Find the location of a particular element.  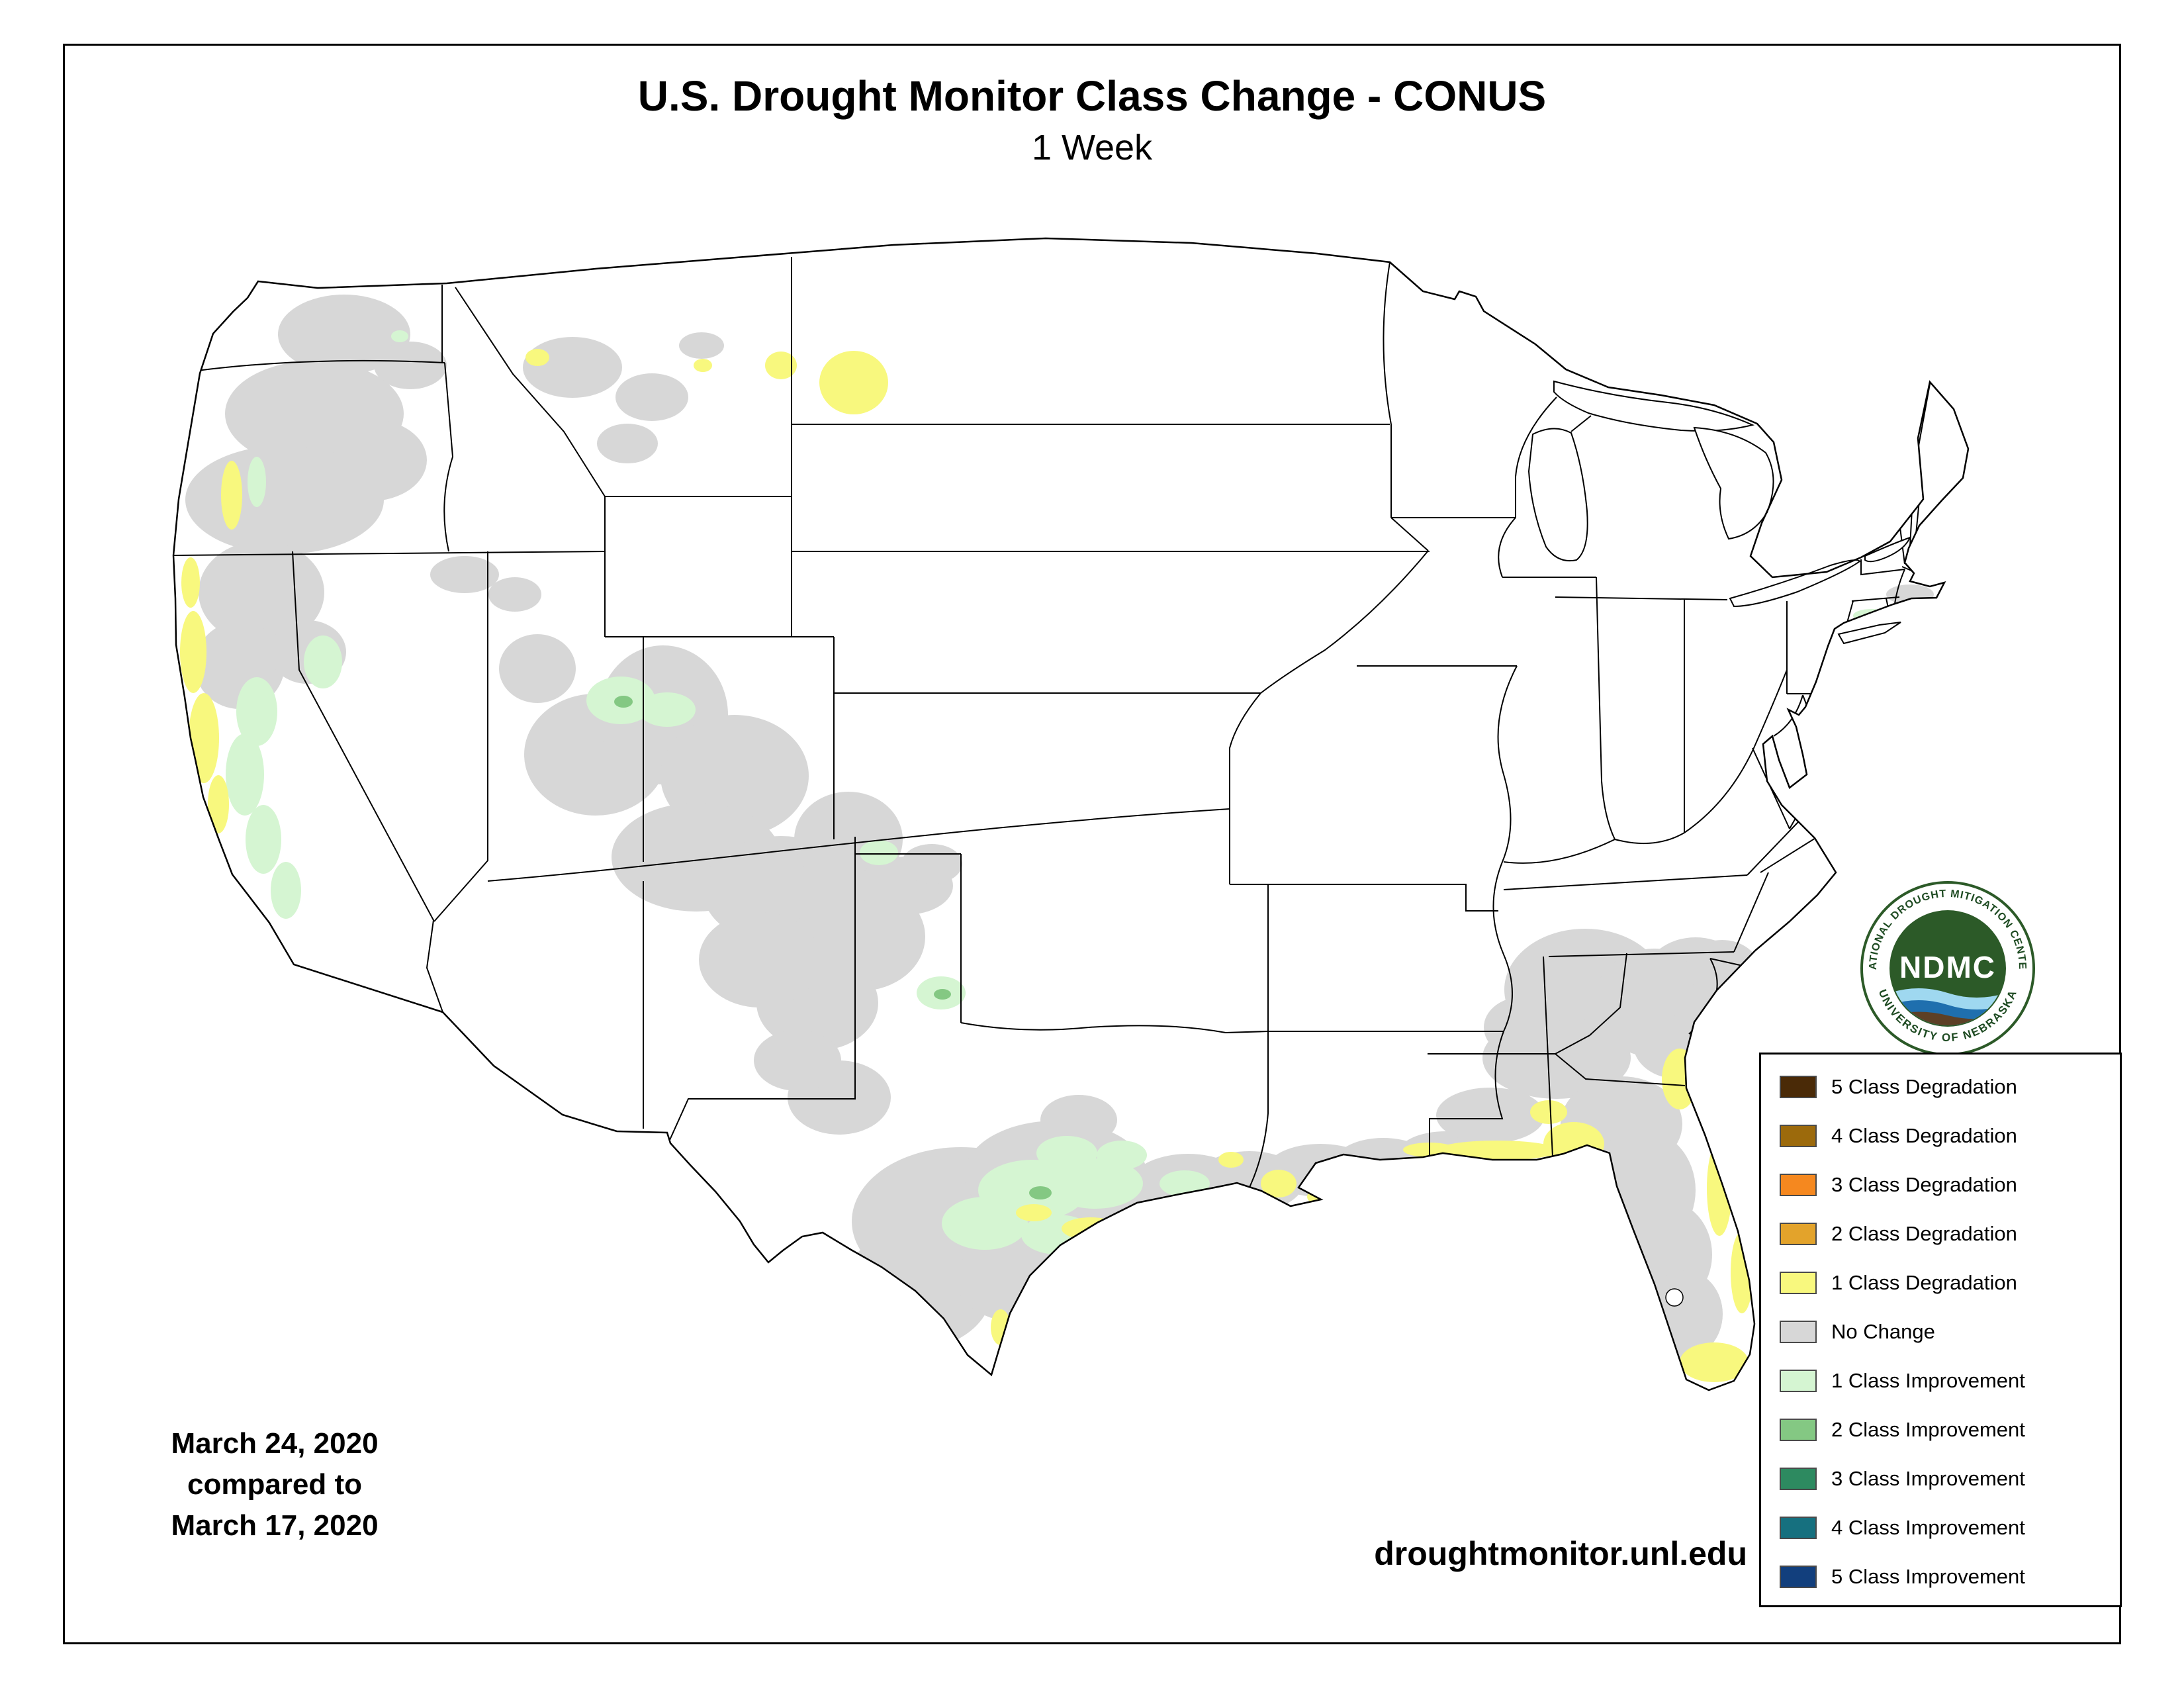

legend-item: 4 Class Degradation is located at coordinates (1940, 1135).